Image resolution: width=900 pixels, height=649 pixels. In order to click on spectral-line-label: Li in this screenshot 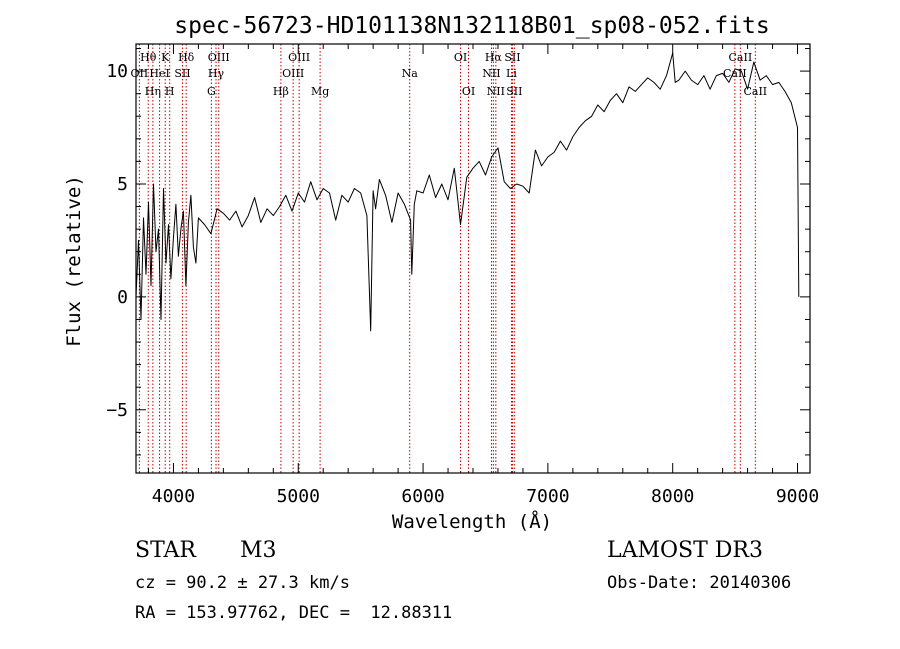, I will do `click(511, 73)`.